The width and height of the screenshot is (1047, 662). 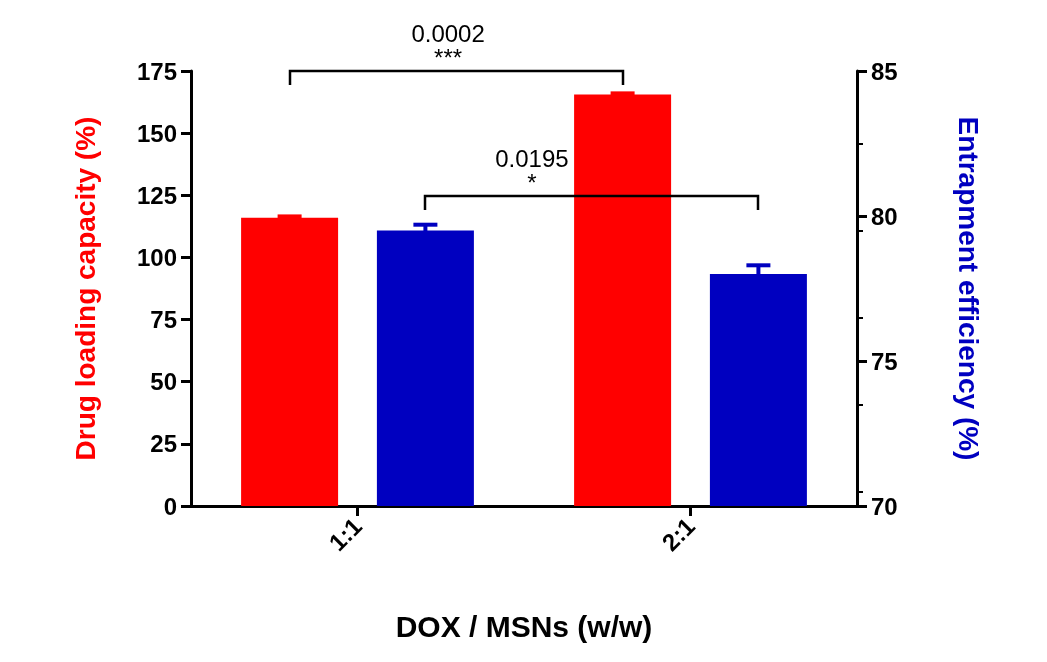 I want to click on y2-tick-label: 75, so click(x=884, y=361).